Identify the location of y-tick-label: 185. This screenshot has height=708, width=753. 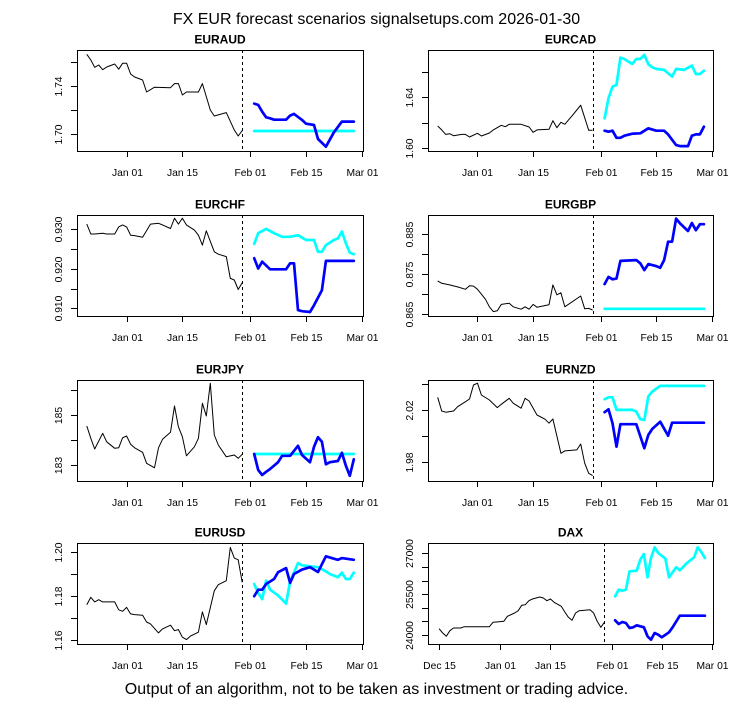
(59, 415).